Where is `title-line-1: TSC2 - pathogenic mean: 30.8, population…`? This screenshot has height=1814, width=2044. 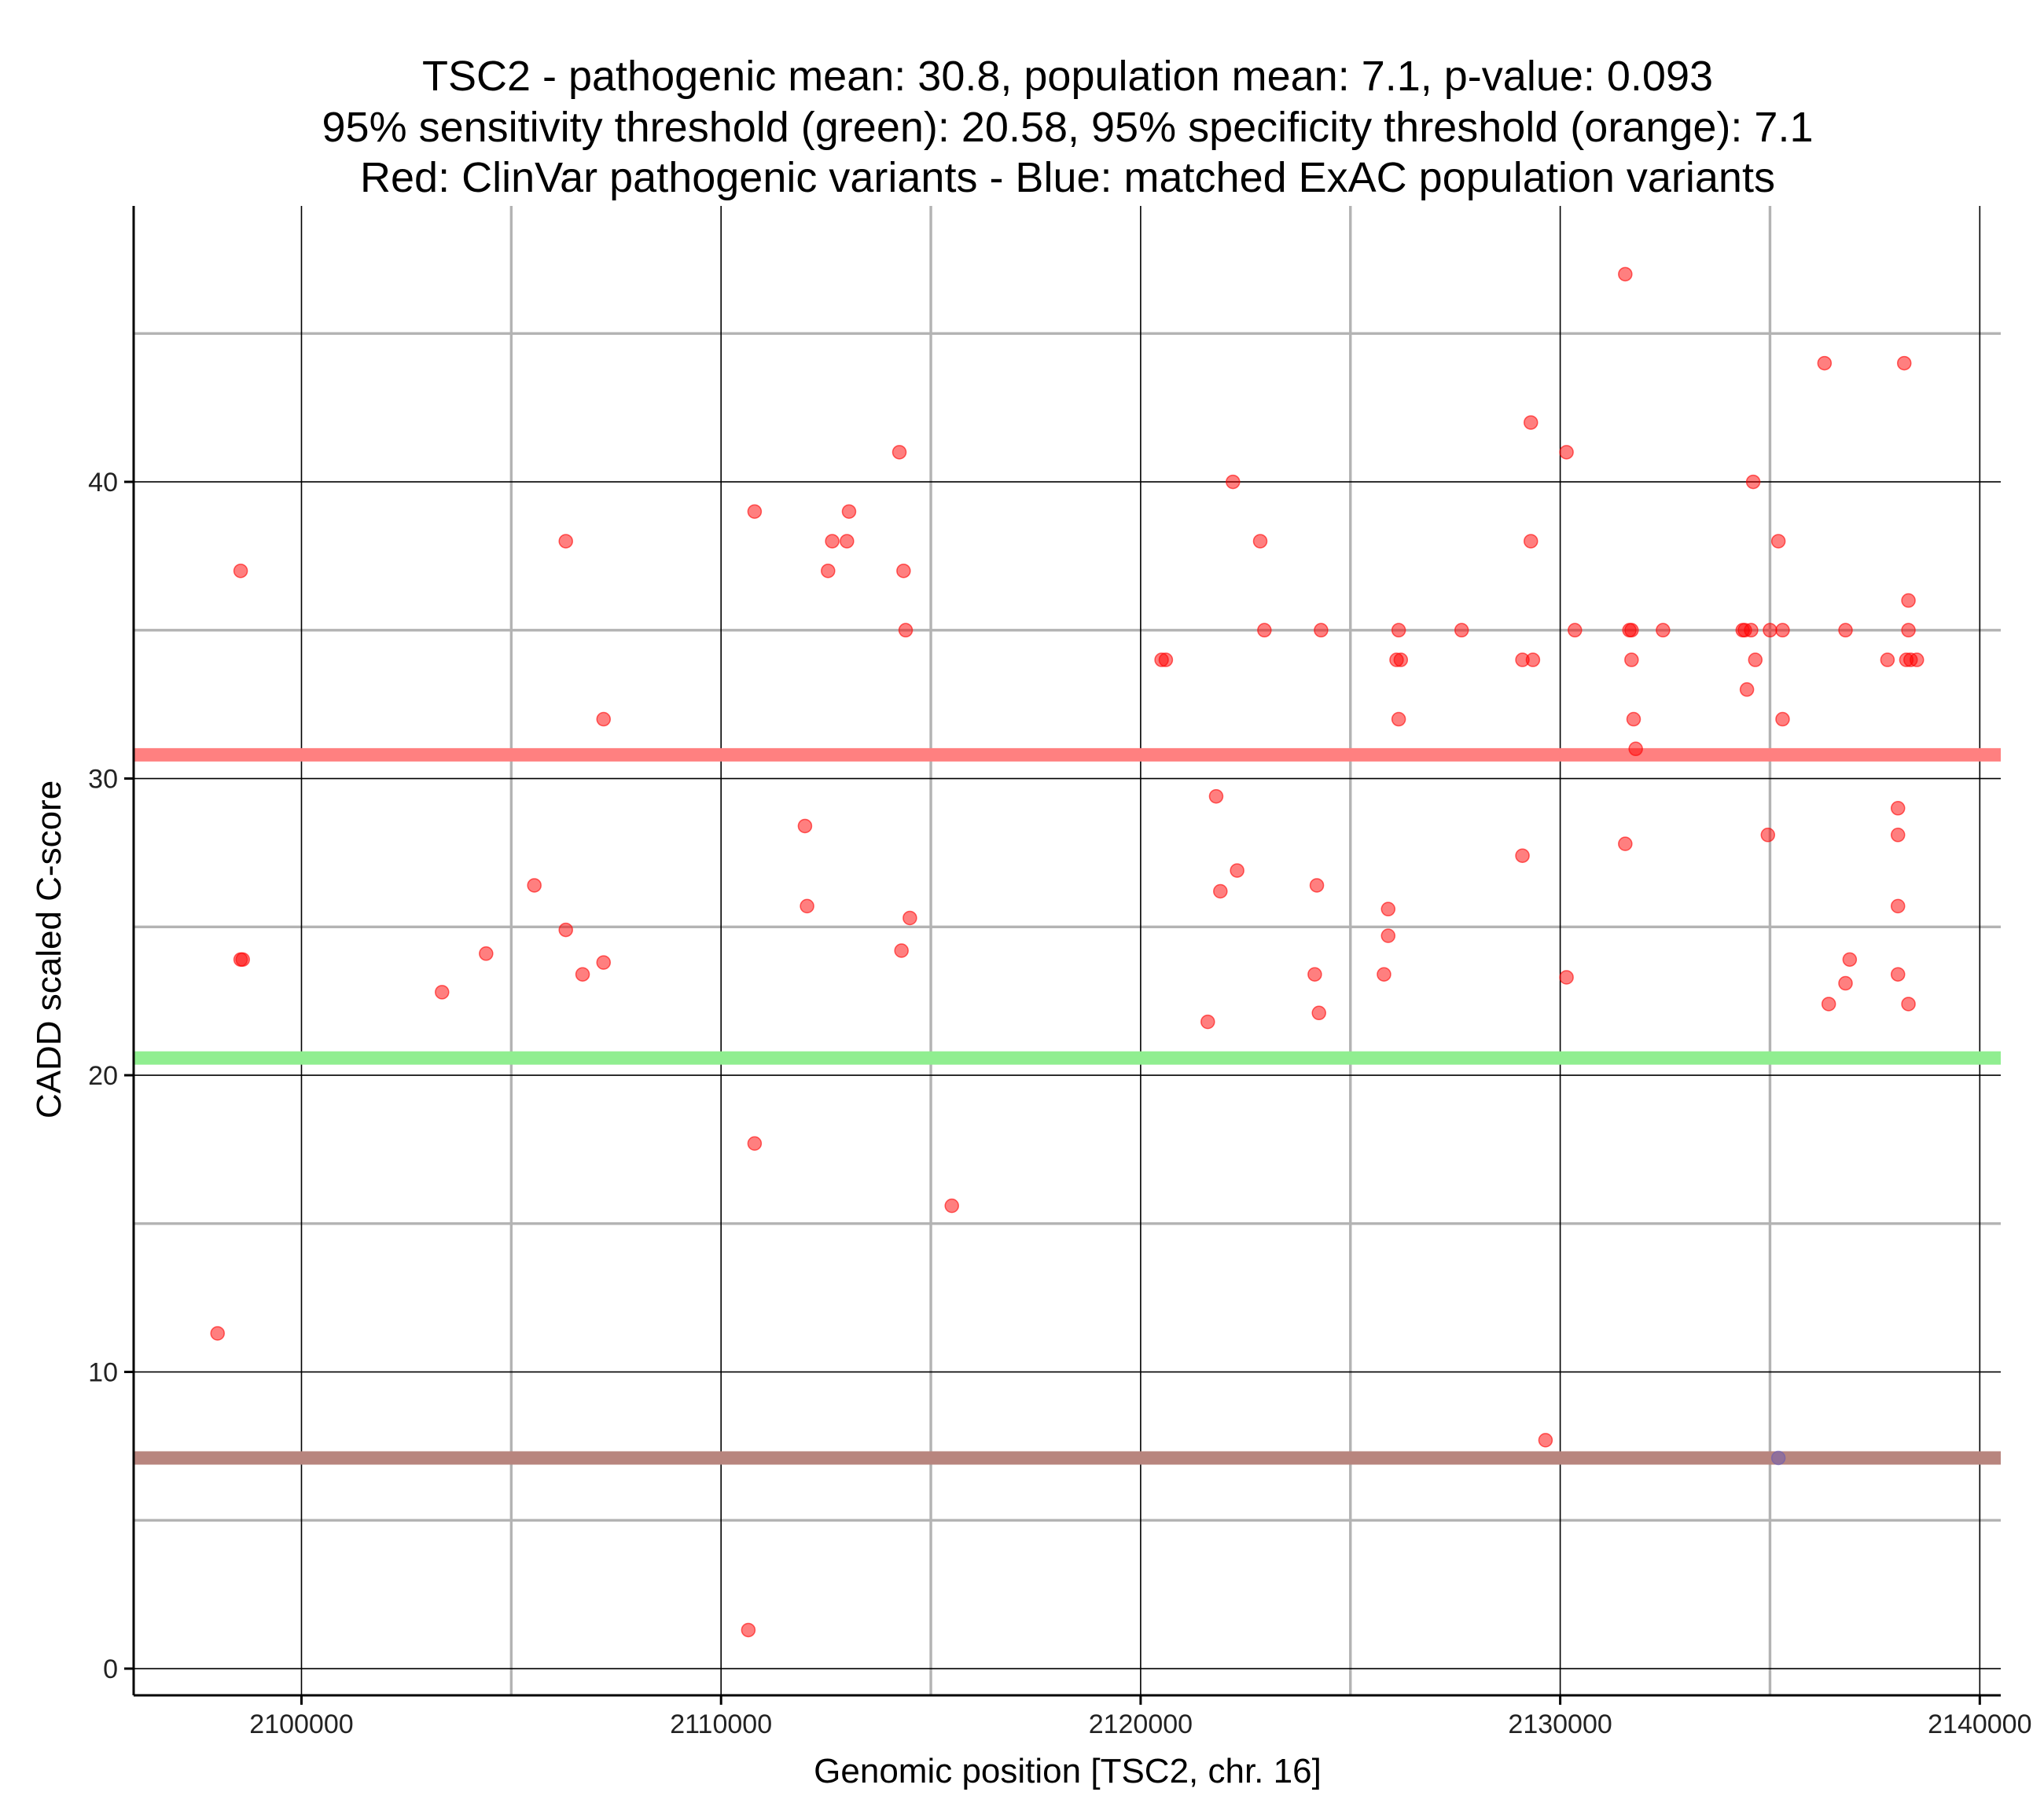
title-line-1: TSC2 - pathogenic mean: 30.8, population… is located at coordinates (1067, 76).